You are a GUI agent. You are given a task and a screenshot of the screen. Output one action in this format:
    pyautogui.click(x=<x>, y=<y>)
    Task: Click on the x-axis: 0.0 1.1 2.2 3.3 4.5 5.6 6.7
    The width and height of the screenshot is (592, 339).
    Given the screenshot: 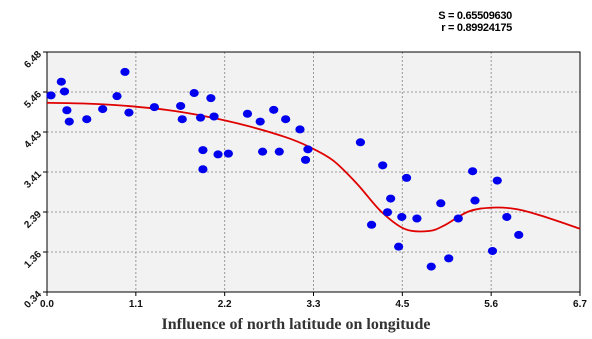 What is the action you would take?
    pyautogui.click(x=313, y=301)
    